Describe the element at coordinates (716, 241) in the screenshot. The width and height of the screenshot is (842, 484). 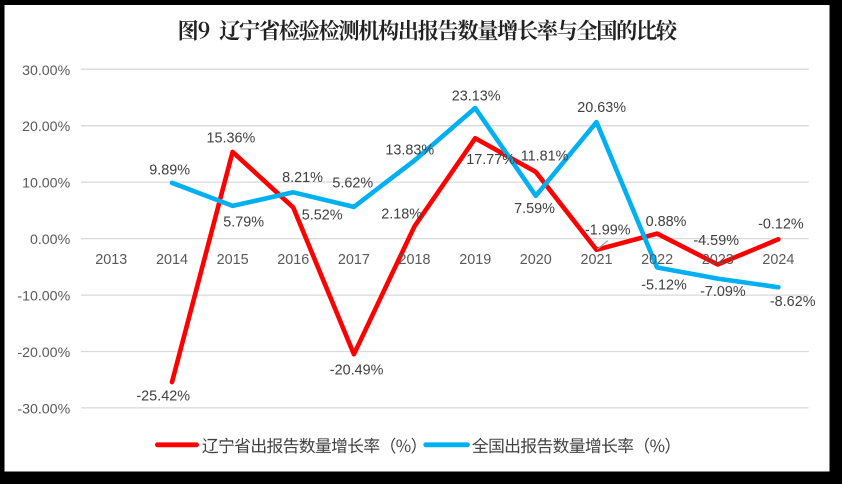
I see `svg-text: -4.59%` at that location.